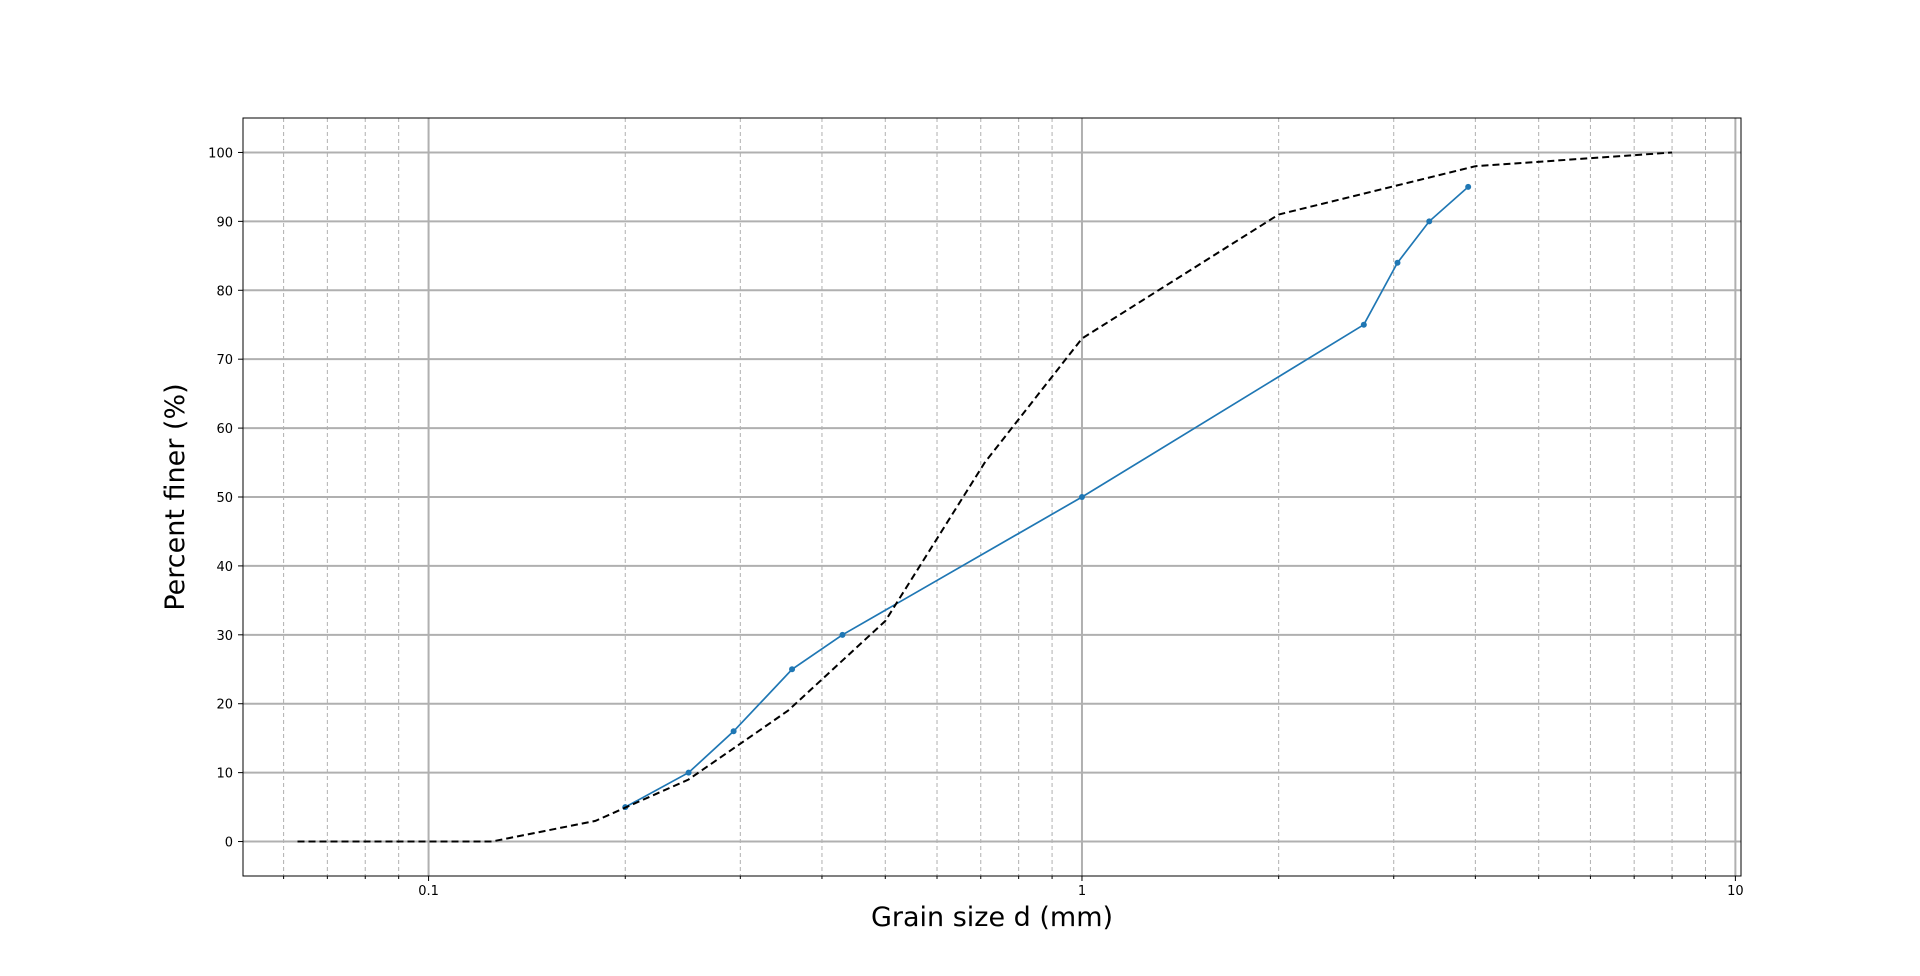 This screenshot has height=976, width=1920. What do you see at coordinates (224, 567) in the screenshot?
I see `y-tick-label: 40` at bounding box center [224, 567].